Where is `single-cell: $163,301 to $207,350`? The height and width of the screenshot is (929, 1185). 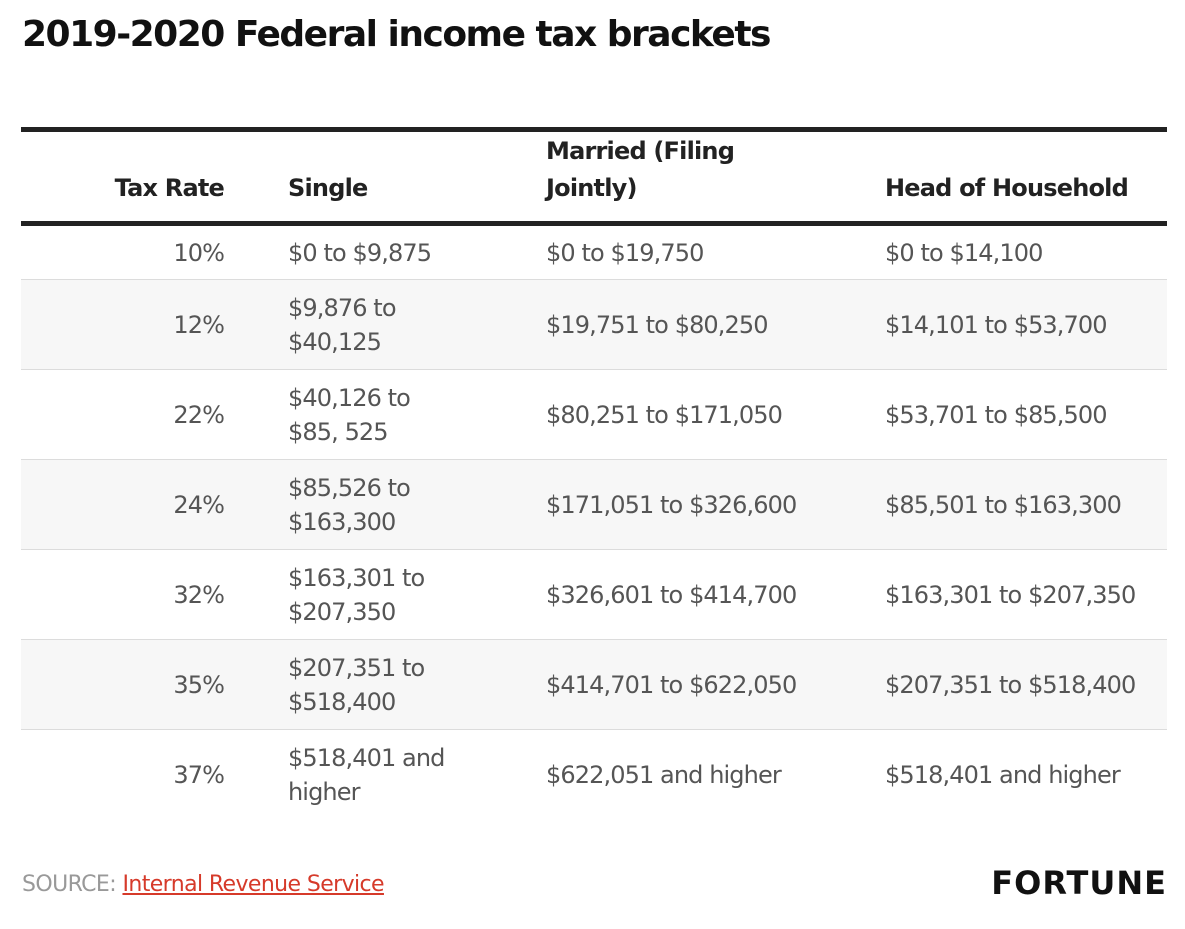
single-cell: $163,301 to $207,350 is located at coordinates (356, 594).